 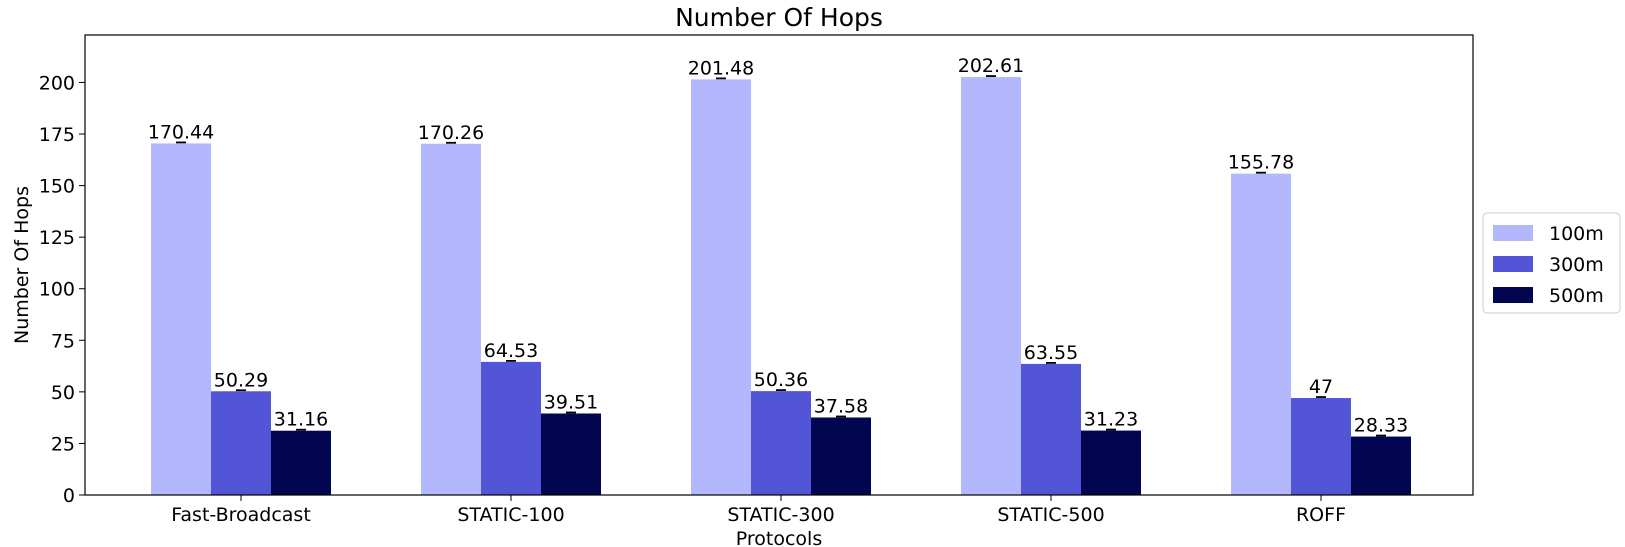 I want to click on legend-swatch-500m, so click(x=1513, y=295).